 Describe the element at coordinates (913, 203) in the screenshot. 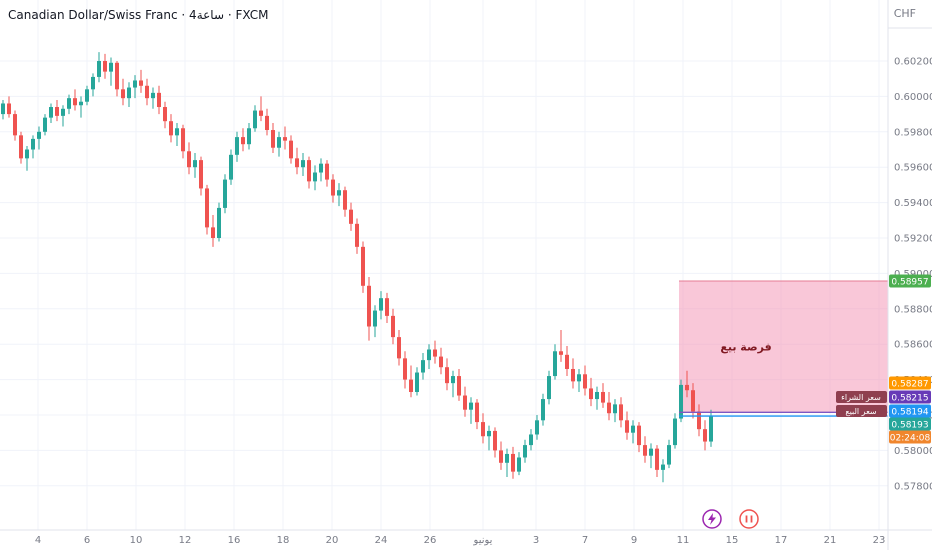

I see `y-axis-label: 0.59400` at that location.